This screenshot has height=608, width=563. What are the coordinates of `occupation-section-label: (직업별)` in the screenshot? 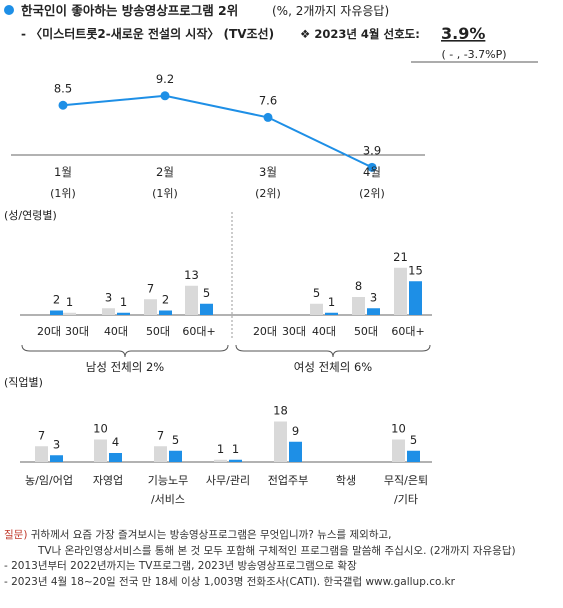 It's located at (23, 382).